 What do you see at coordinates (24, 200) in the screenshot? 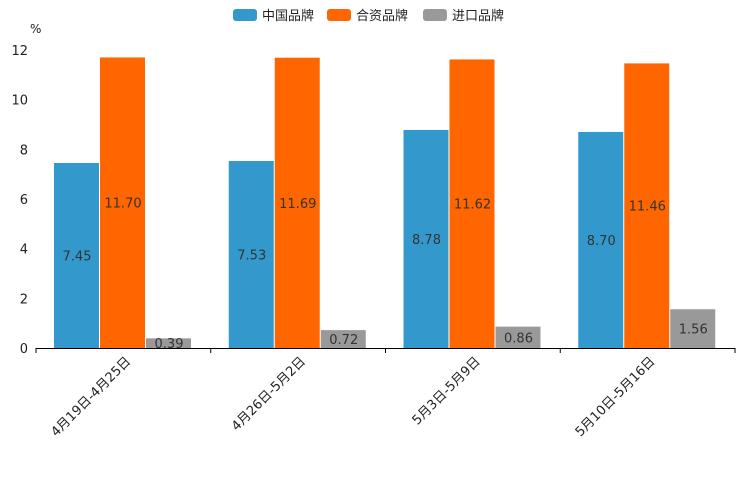
I see `y-tick-label: 6` at bounding box center [24, 200].